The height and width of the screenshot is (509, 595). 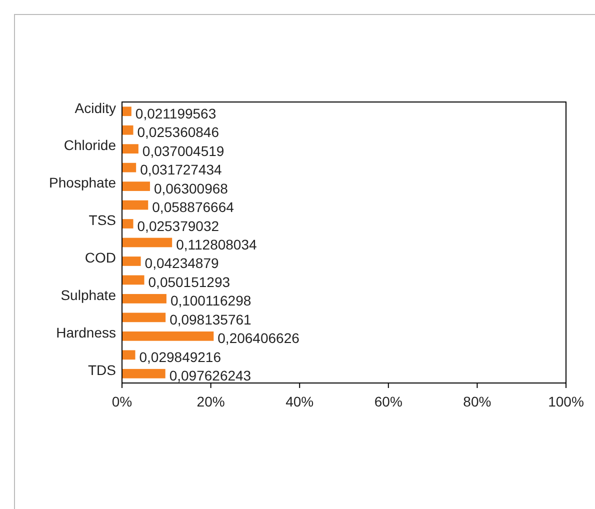 I want to click on y-tick-label: TSS, so click(x=102, y=220).